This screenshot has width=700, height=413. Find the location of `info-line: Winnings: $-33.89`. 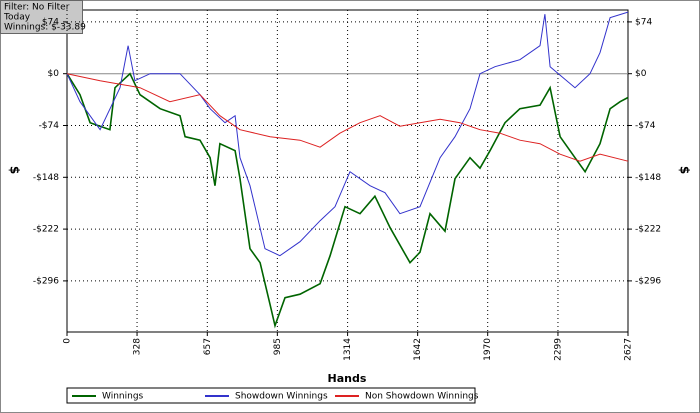

info-line: Winnings: $-33.89 is located at coordinates (45, 28).